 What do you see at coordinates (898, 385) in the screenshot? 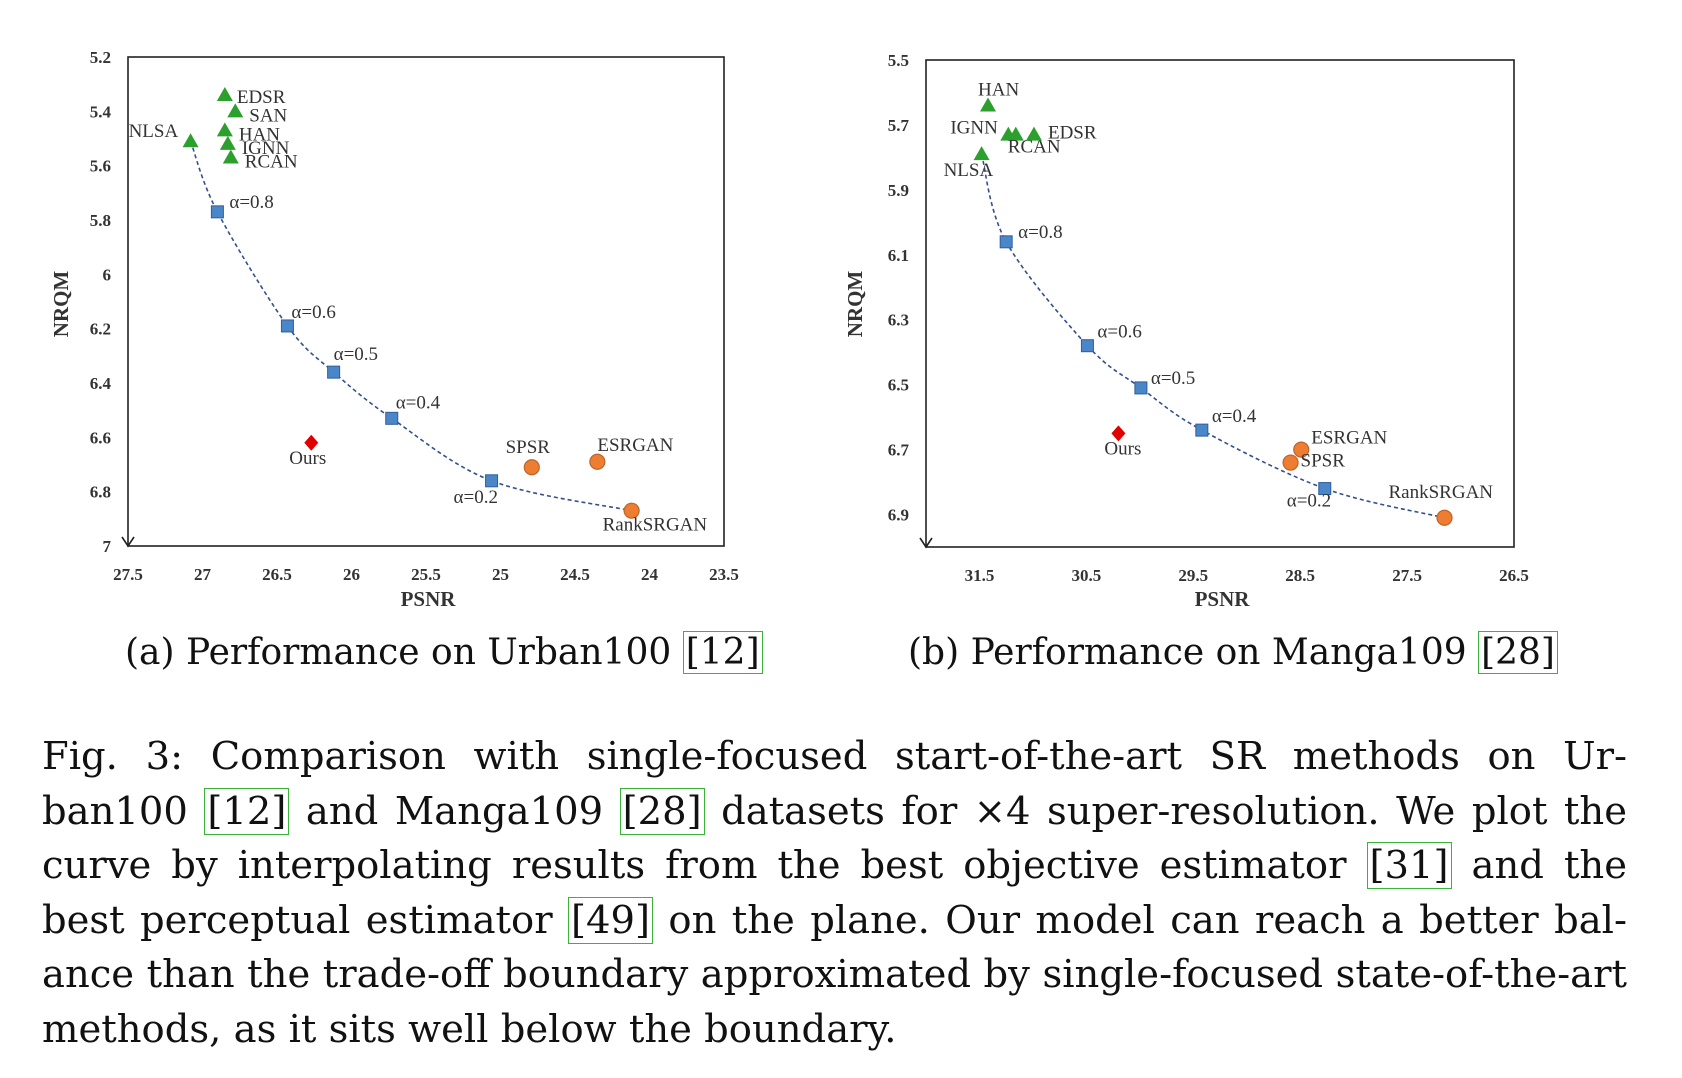
I see `y-tick-label: 6.5` at bounding box center [898, 385].